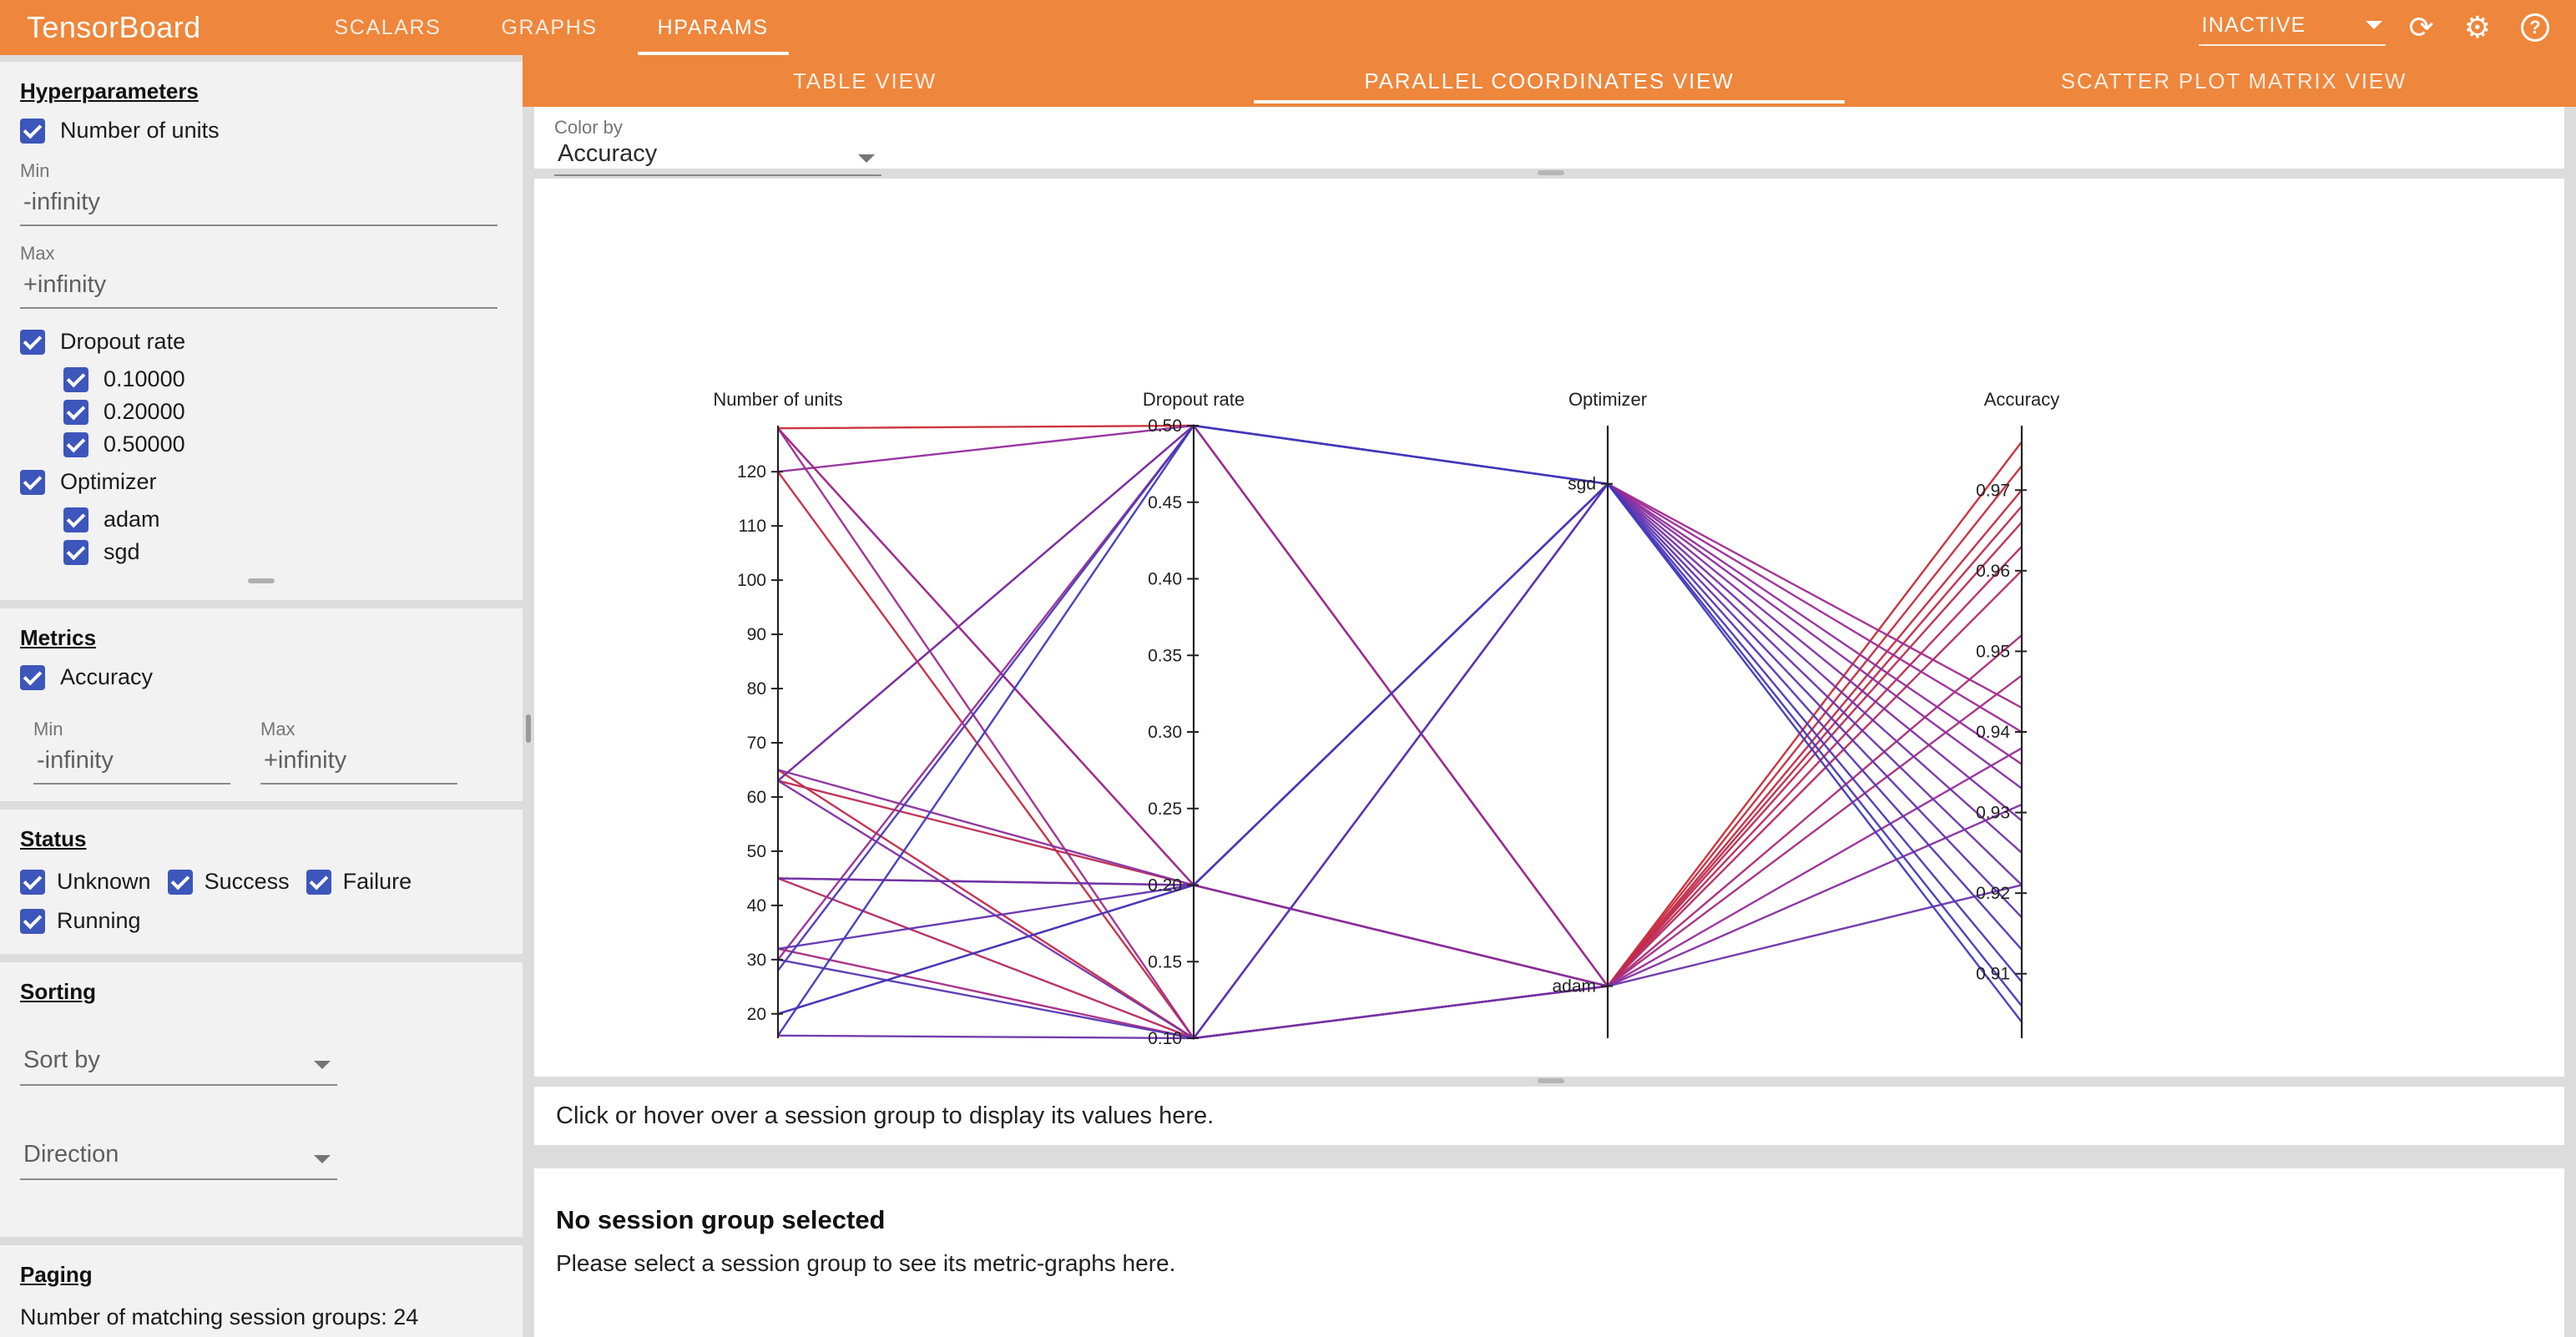 The image size is (2576, 1337). Describe the element at coordinates (2421, 27) in the screenshot. I see `refresh-icon: ⟳` at that location.